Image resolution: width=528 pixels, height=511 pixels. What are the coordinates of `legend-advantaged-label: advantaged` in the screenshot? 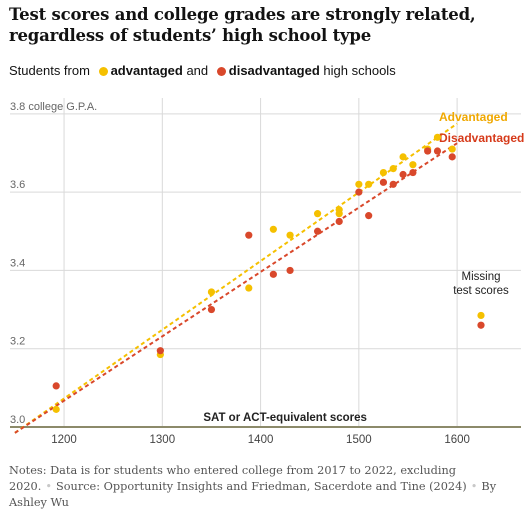 It's located at (146, 70).